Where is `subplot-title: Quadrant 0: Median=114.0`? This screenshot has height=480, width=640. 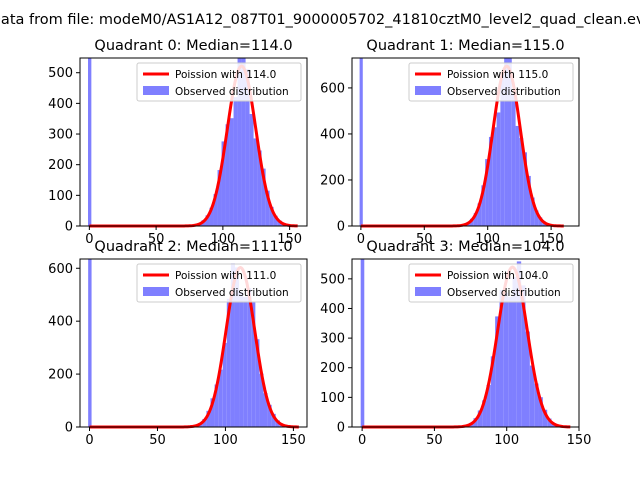
subplot-title: Quadrant 0: Median=114.0 is located at coordinates (193, 46).